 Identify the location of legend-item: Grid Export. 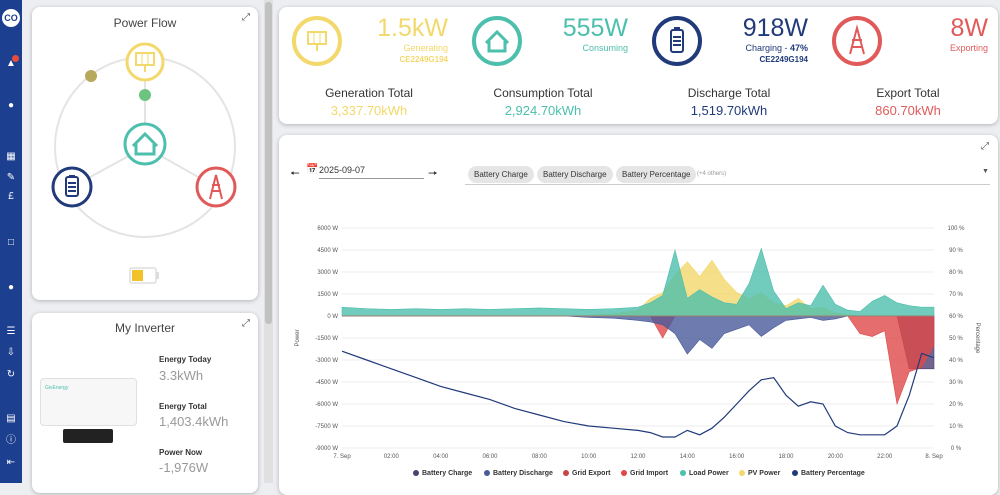
(587, 473).